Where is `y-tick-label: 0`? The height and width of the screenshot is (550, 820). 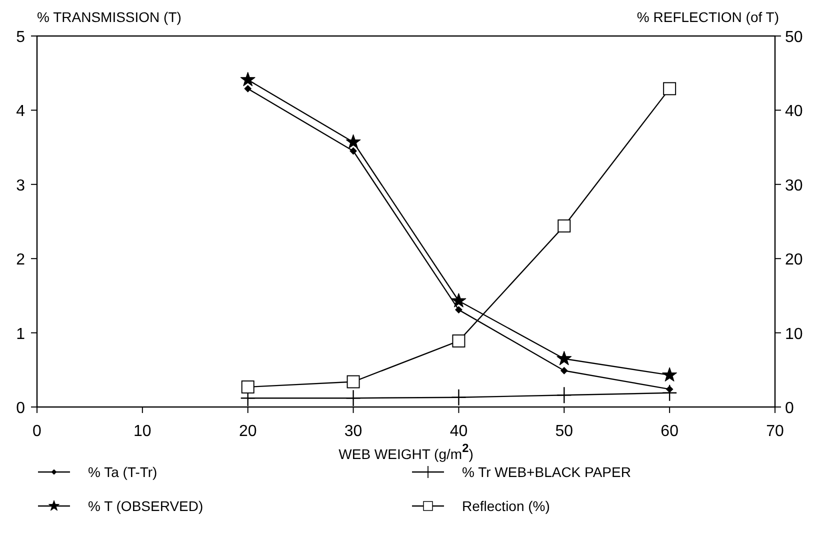
y-tick-label: 0 is located at coordinates (21, 408).